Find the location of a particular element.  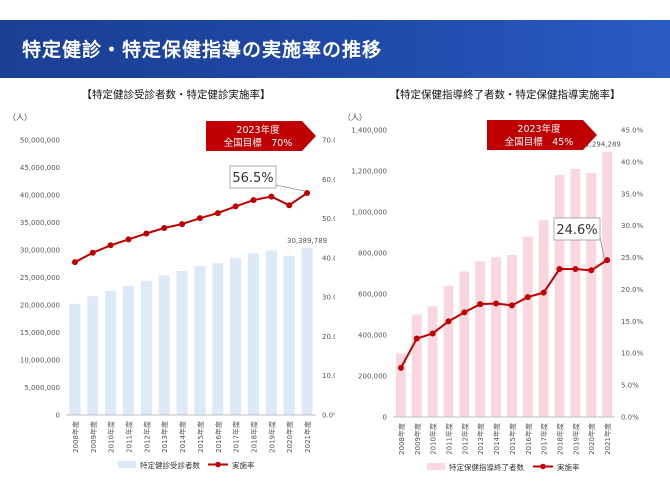

y-left-tick-label: 5,000,000 is located at coordinates (42, 388).